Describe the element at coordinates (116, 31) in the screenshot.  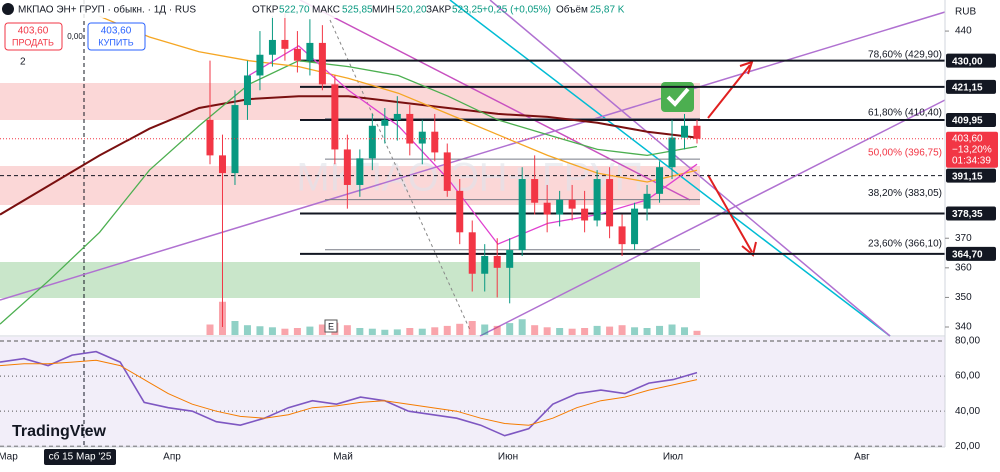
I see `buy-price: 403,60` at that location.